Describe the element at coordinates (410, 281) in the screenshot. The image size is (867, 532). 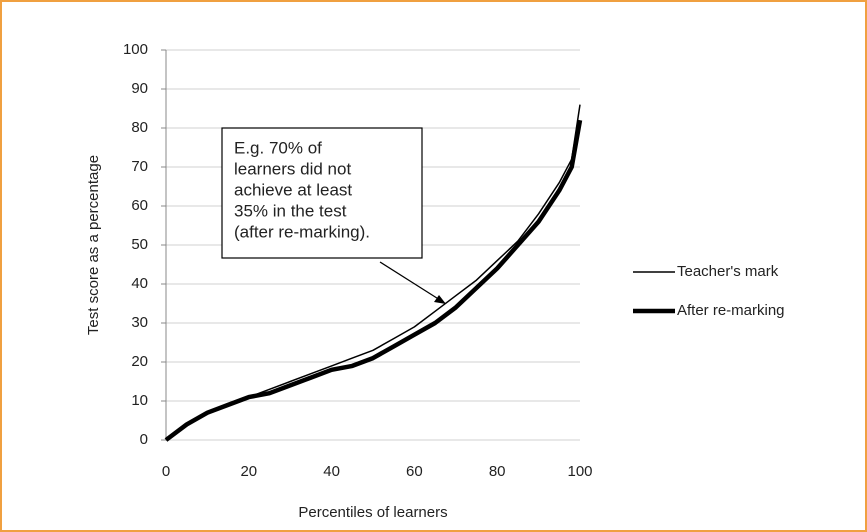
I see `annotation-arrow` at that location.